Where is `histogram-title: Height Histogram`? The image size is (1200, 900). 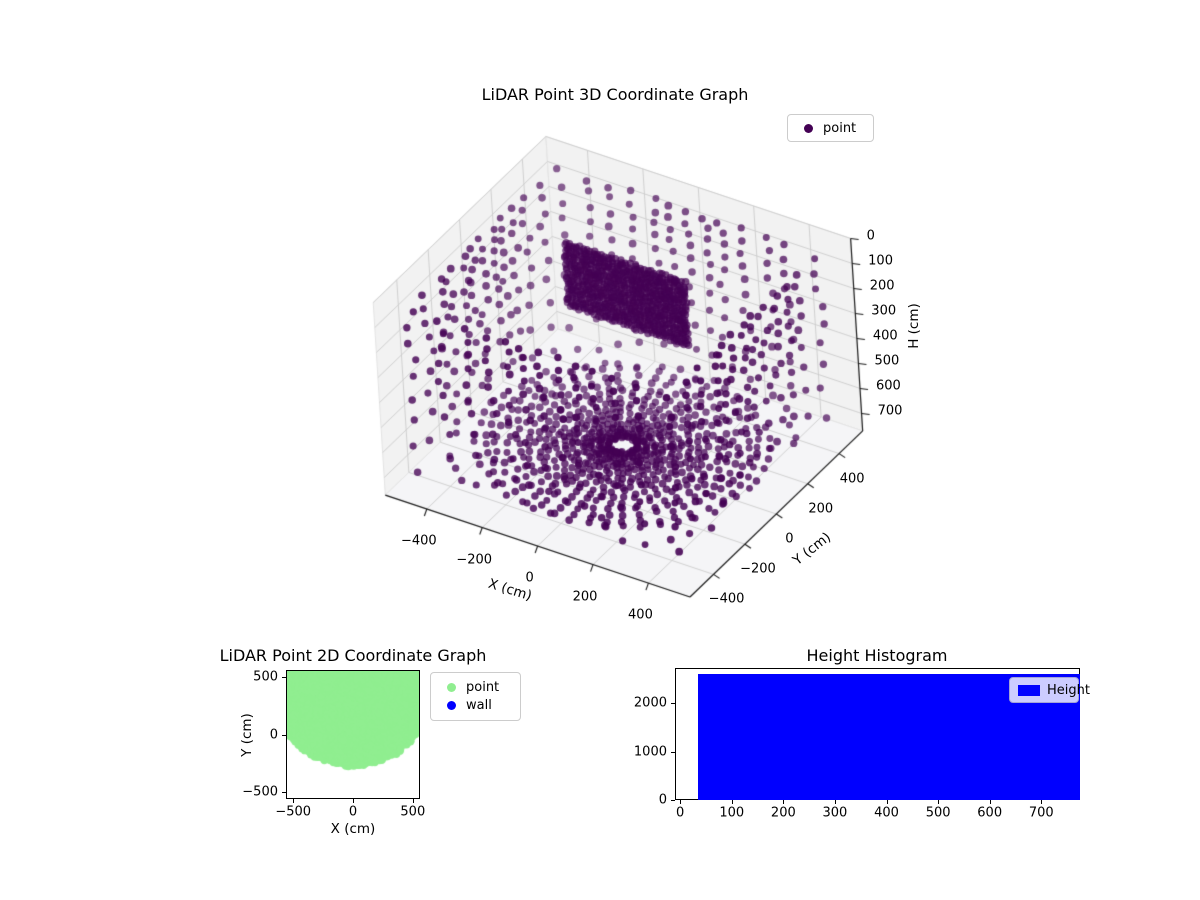 histogram-title: Height Histogram is located at coordinates (877, 655).